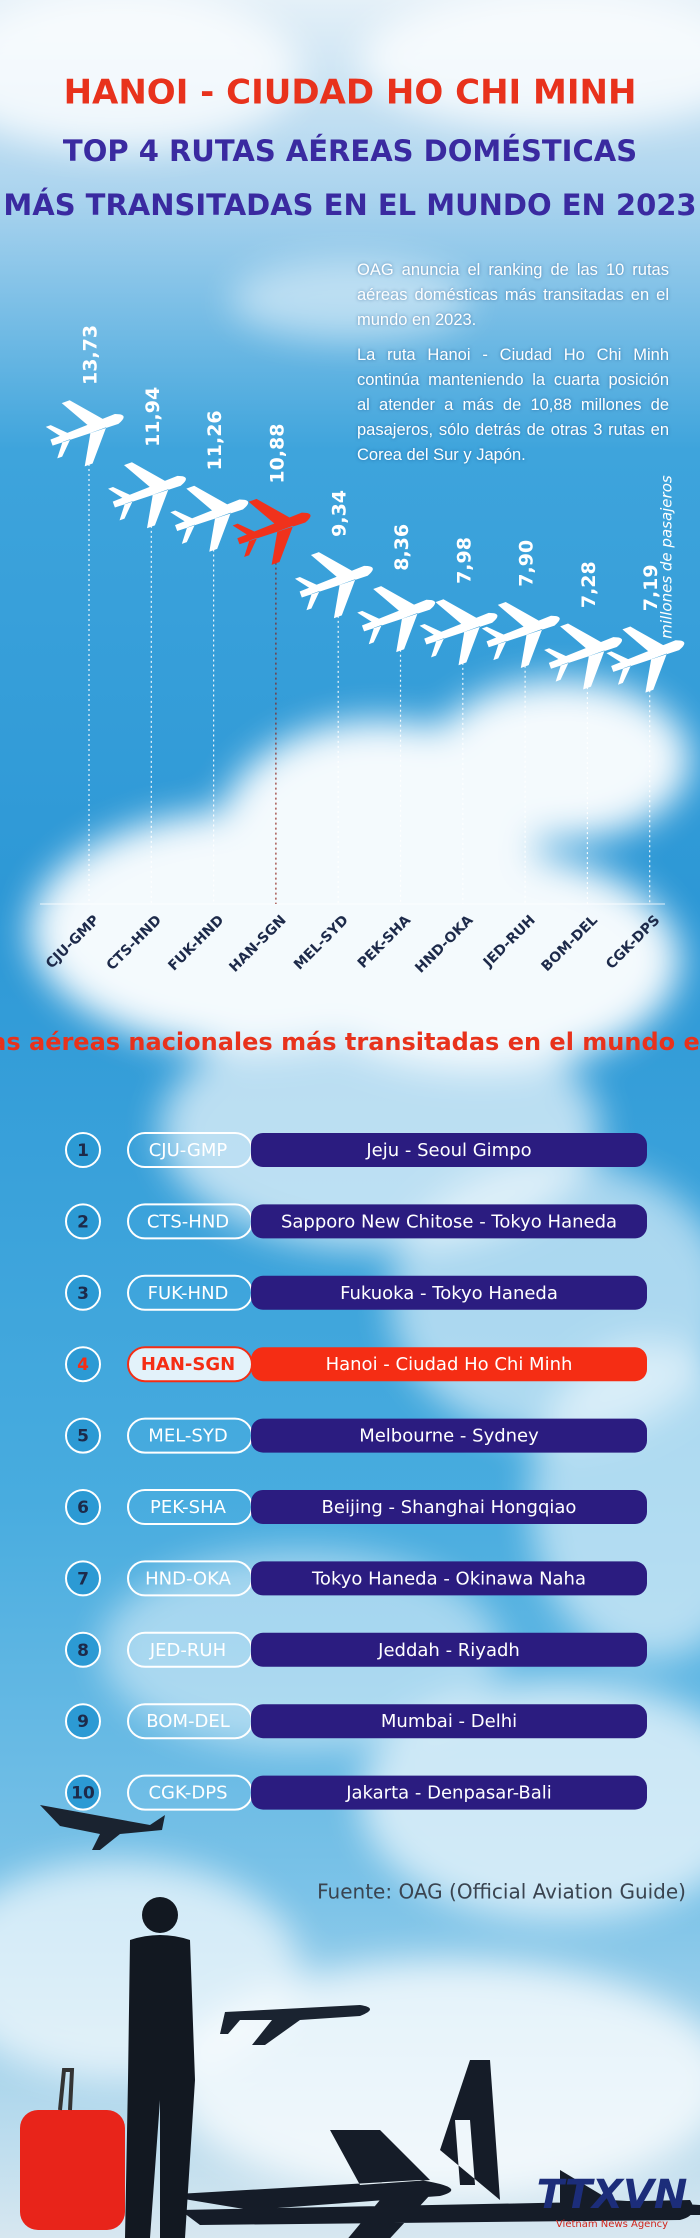 Image resolution: width=700 pixels, height=2238 pixels. What do you see at coordinates (350, 93) in the screenshot?
I see `title: HANOI - CIUDAD HO CHI MINH` at bounding box center [350, 93].